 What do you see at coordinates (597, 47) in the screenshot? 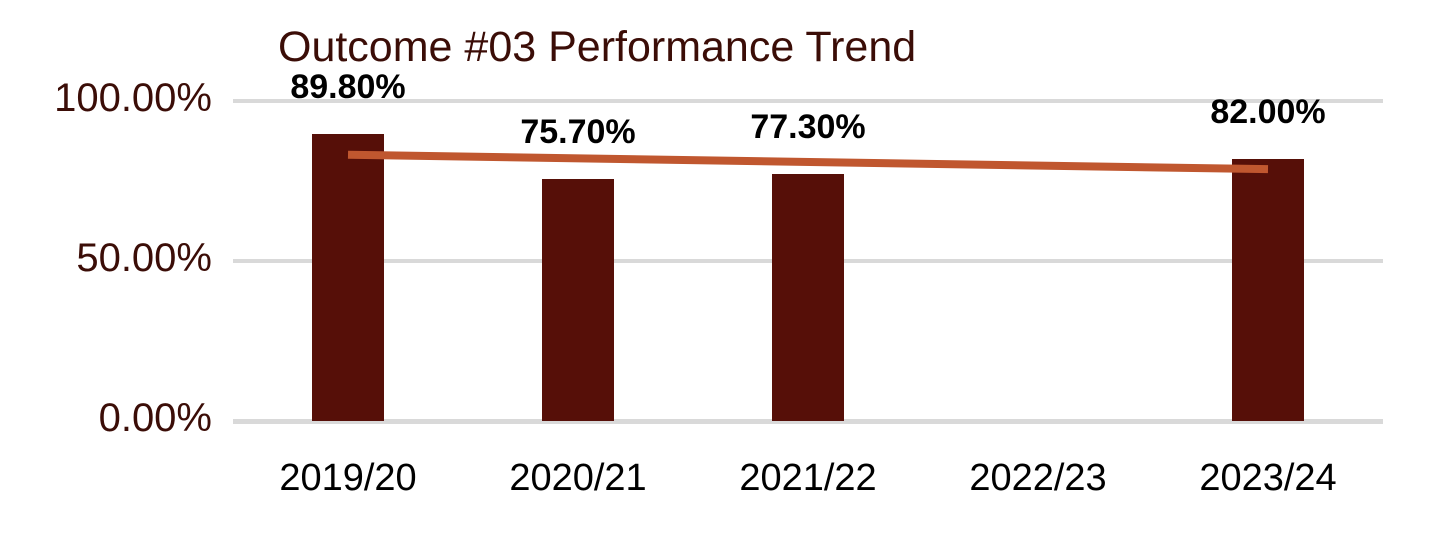
I see `chart-title: Outcome #03 Performance Trend` at bounding box center [597, 47].